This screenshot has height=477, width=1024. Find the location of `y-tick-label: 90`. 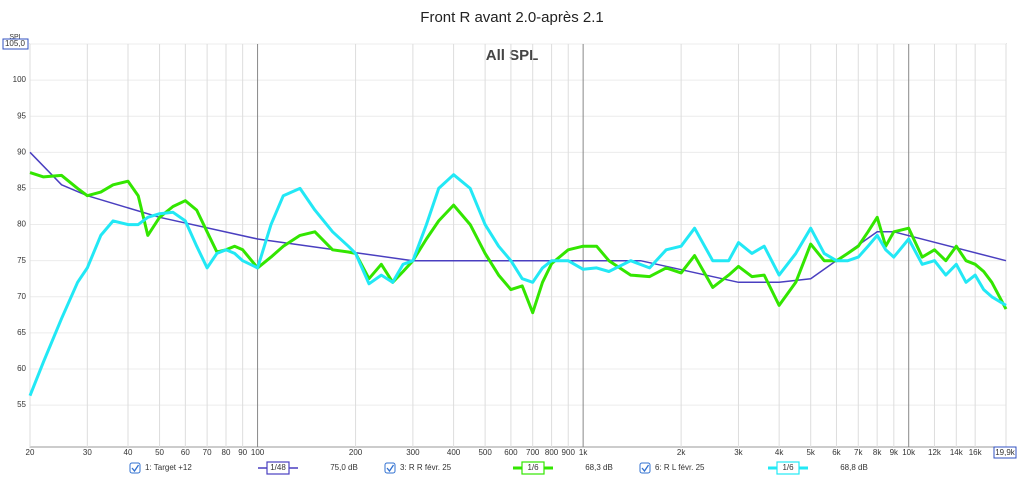

y-tick-label: 90 is located at coordinates (21, 151).